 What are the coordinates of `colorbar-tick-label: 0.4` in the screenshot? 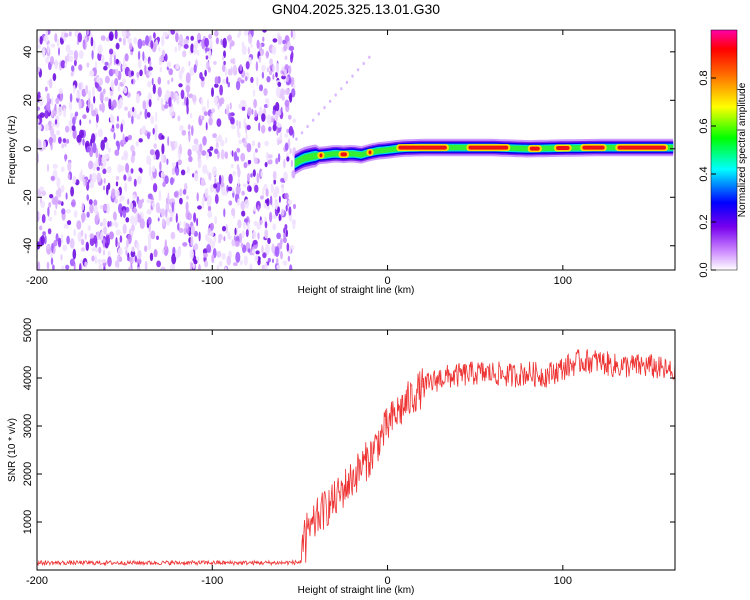 It's located at (704, 173).